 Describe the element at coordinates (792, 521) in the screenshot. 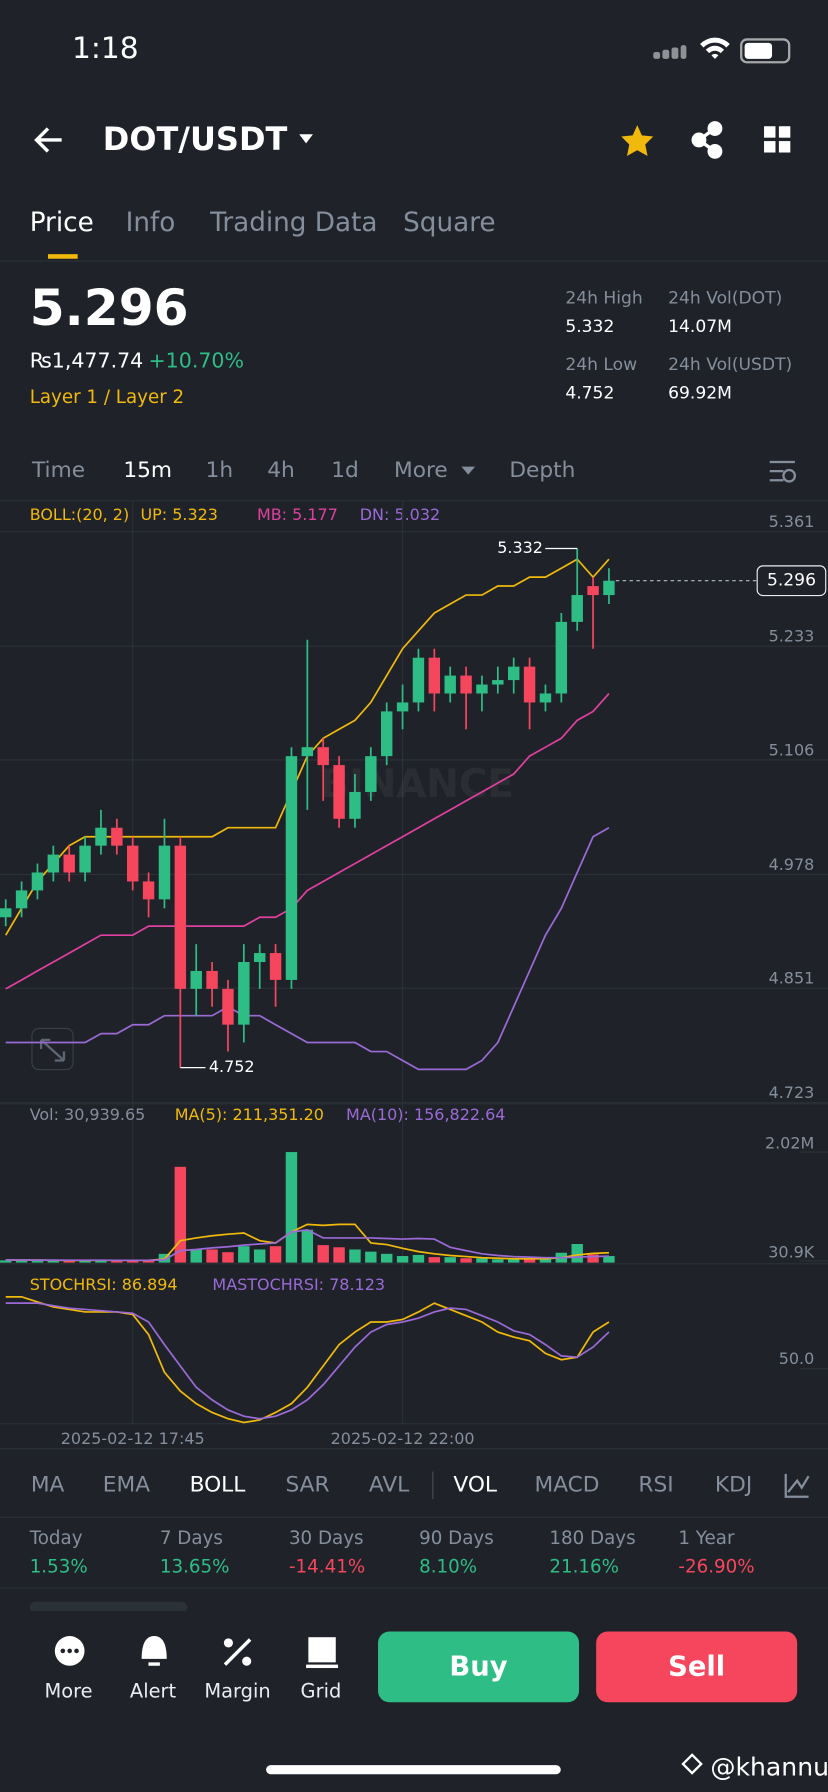

I see `price-tick-label: 5.361` at that location.